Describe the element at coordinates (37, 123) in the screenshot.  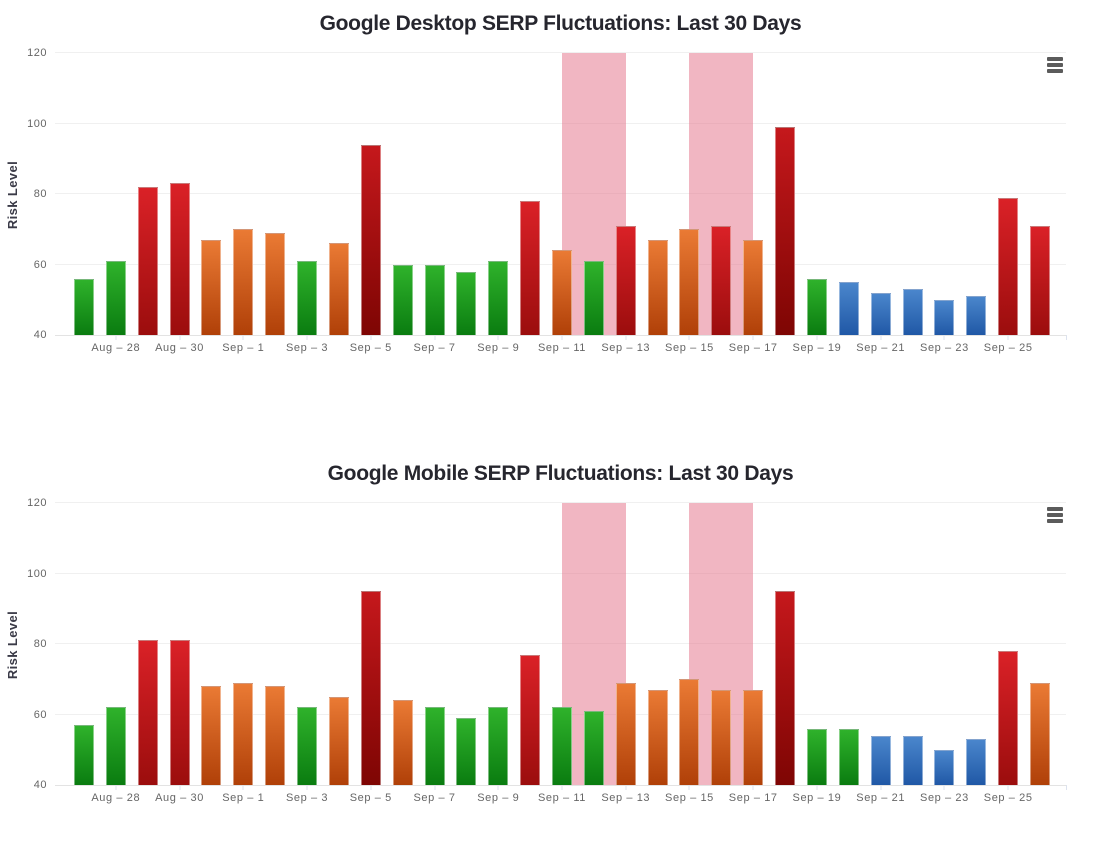
I see `y-tick-label: 100` at that location.